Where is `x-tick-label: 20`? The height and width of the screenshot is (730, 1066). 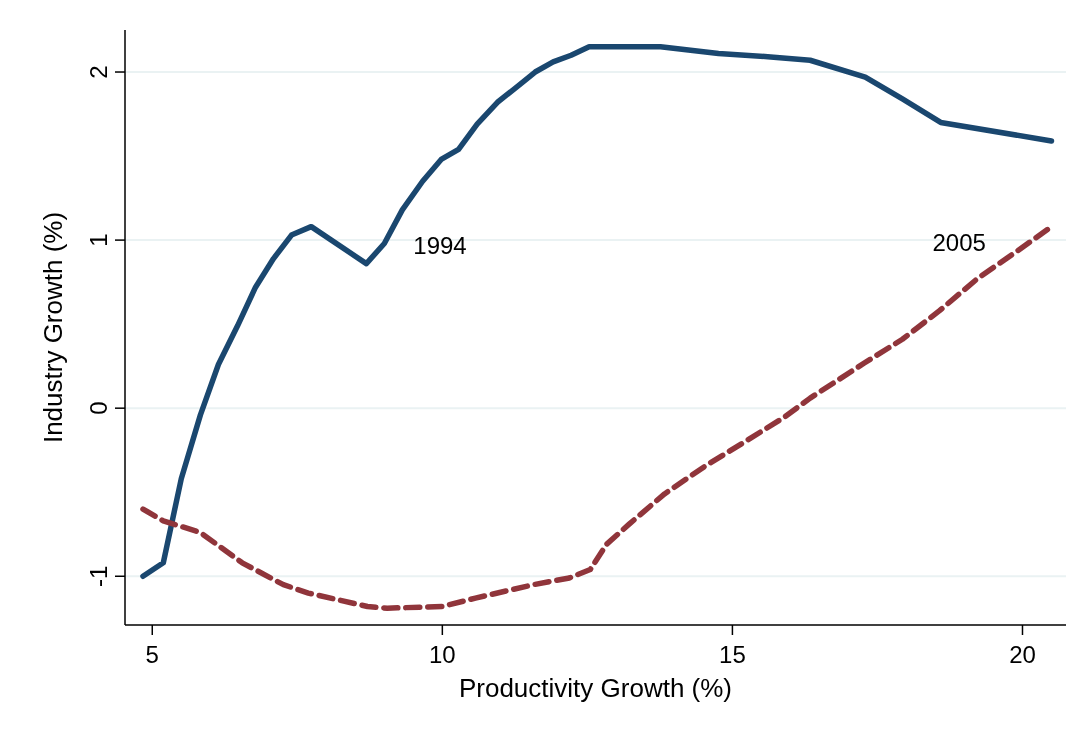
x-tick-label: 20 is located at coordinates (1022, 654).